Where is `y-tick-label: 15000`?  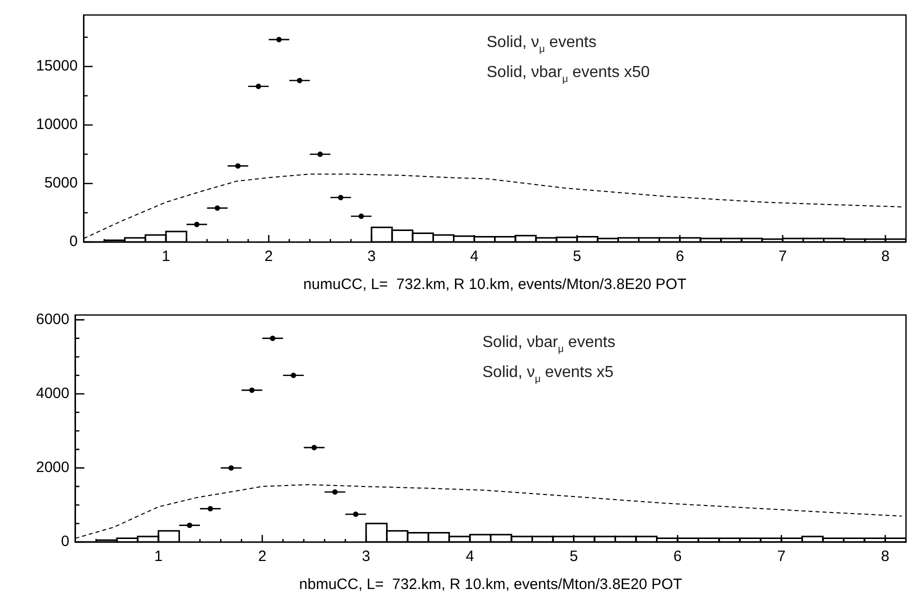 y-tick-label: 15000 is located at coordinates (57, 66).